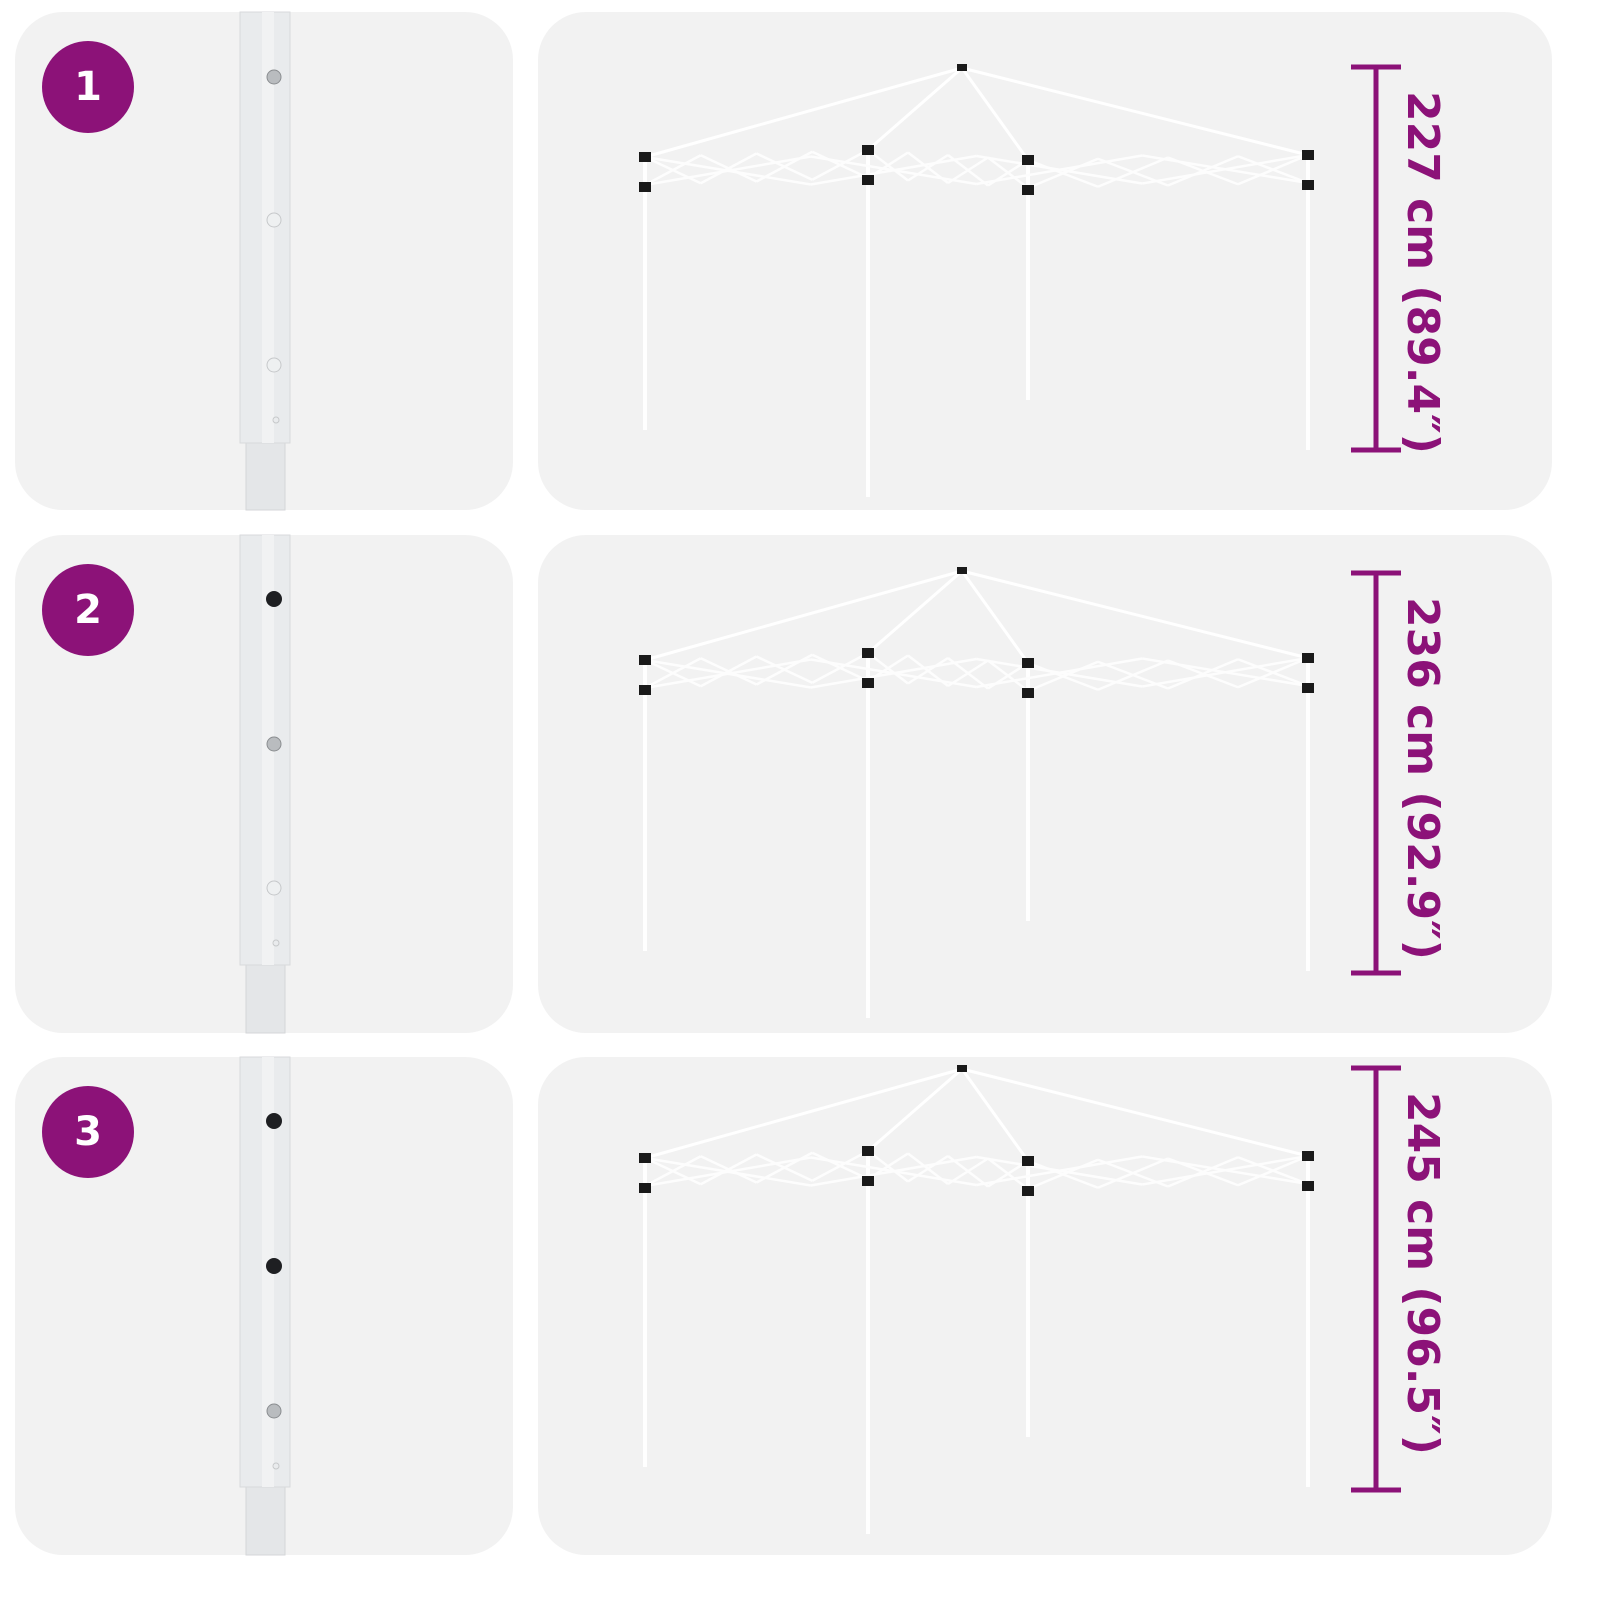 This screenshot has width=1600, height=1600. Describe the element at coordinates (1422, 778) in the screenshot. I see `height-label: 236 cm (92.9″)` at that location.